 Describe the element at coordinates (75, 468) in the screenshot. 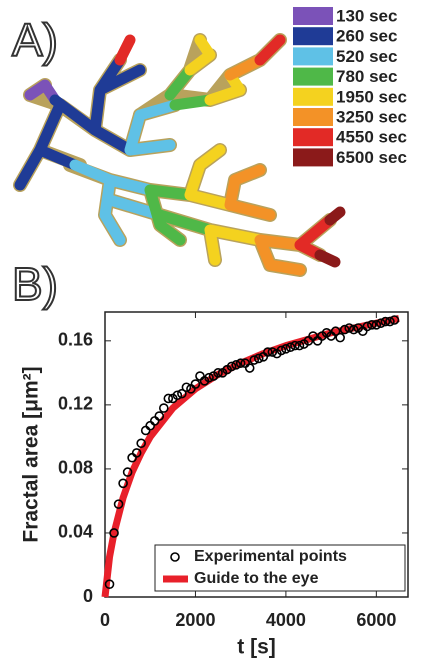

I see `y-tick-label: 0.08` at that location.